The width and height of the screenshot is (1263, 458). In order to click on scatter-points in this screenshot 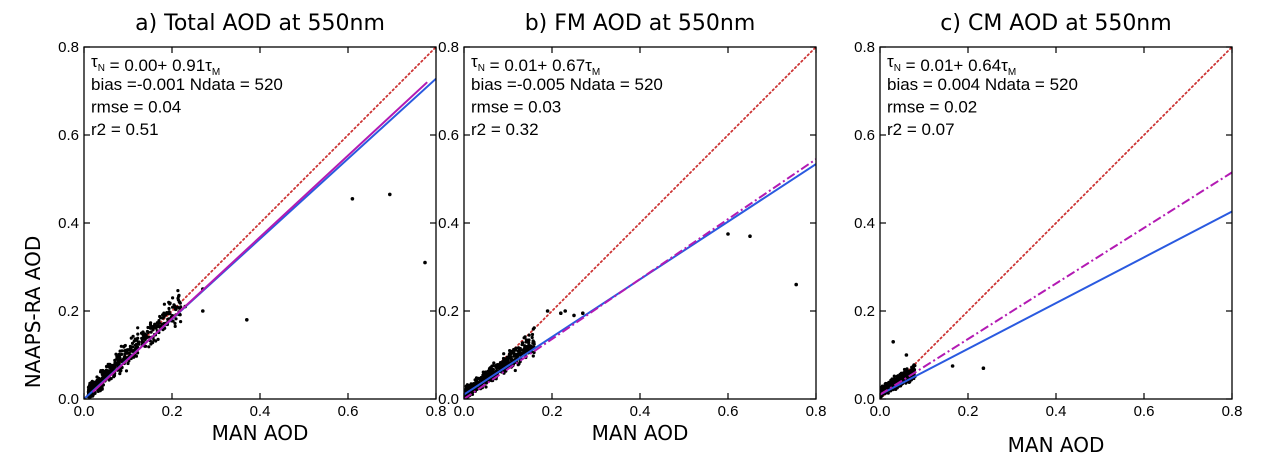, I will do `click(256, 295)`.